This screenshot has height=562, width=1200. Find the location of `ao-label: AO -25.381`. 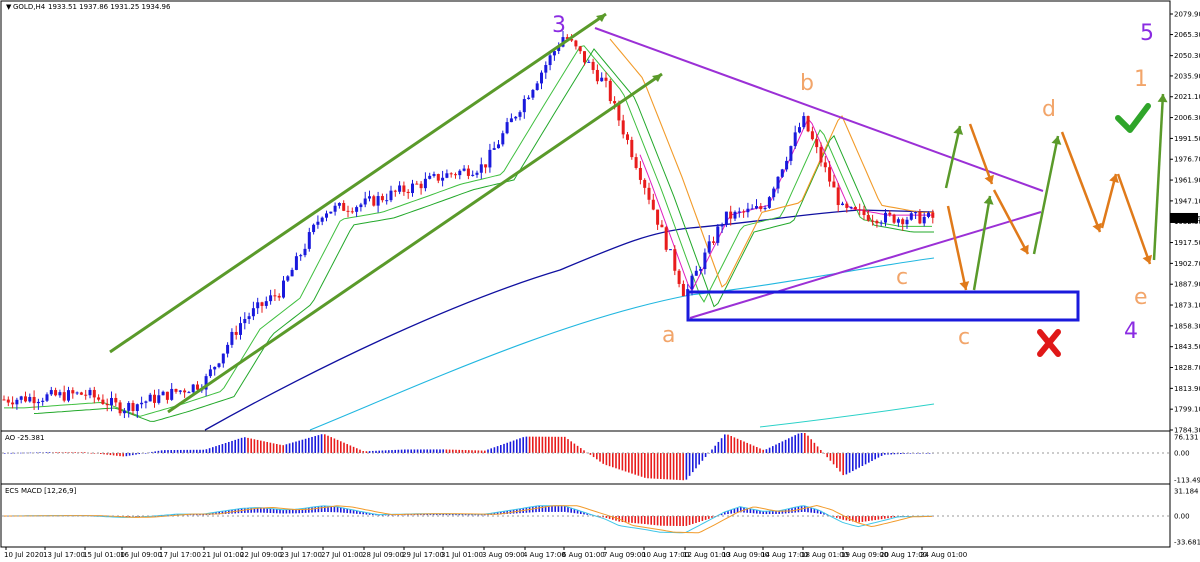

ao-label: AO -25.381 is located at coordinates (24, 438).